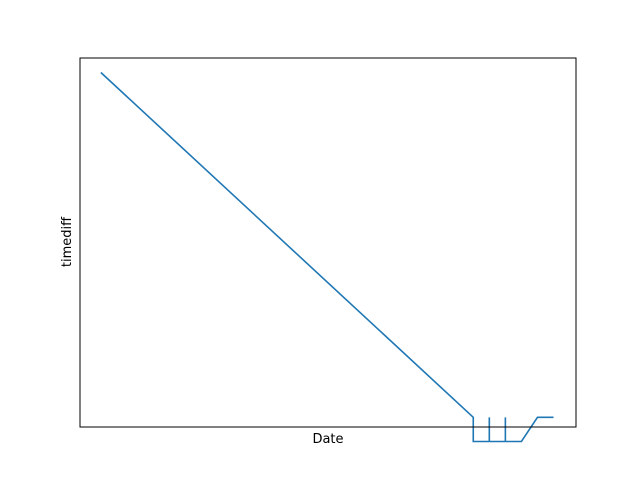 This screenshot has height=480, width=640. I want to click on x-axis-label: Date, so click(327, 439).